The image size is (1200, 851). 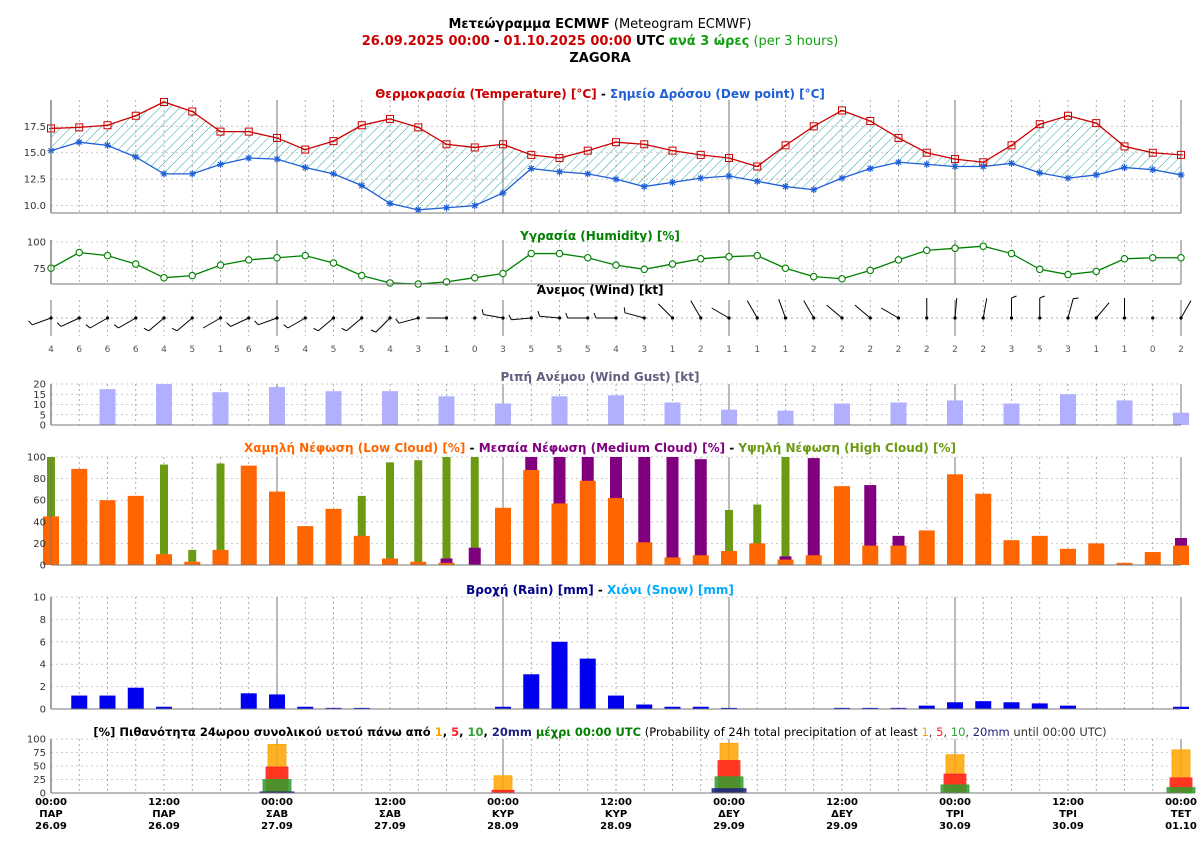 What do you see at coordinates (39, 405) in the screenshot?
I see `gust-tick-label: 10` at bounding box center [39, 405].